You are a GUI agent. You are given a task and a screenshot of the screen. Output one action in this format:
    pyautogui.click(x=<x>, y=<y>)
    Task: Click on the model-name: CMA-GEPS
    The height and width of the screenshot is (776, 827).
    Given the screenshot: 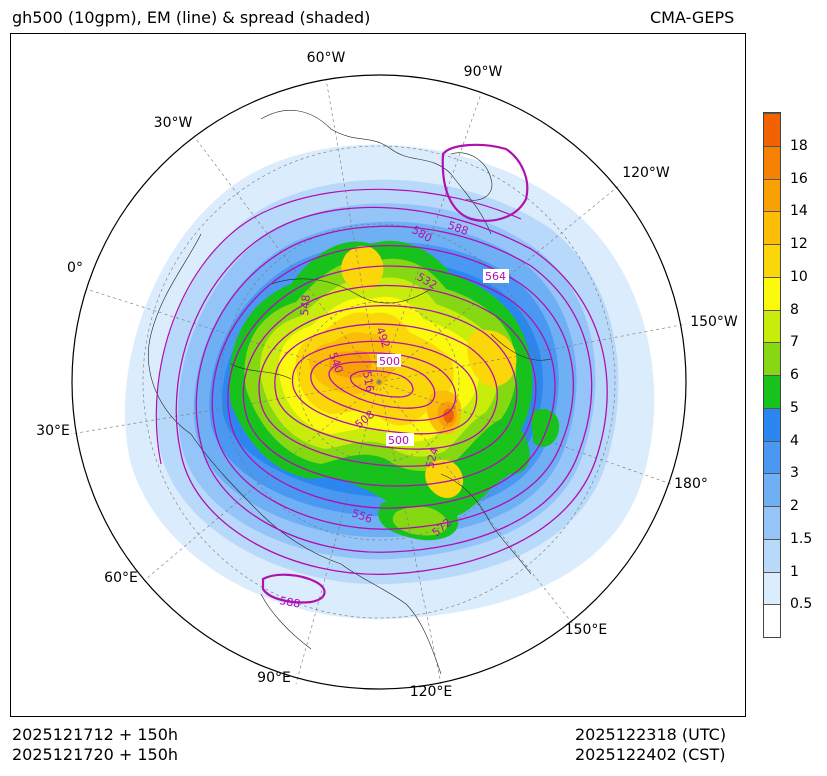 What is the action you would take?
    pyautogui.click(x=692, y=17)
    